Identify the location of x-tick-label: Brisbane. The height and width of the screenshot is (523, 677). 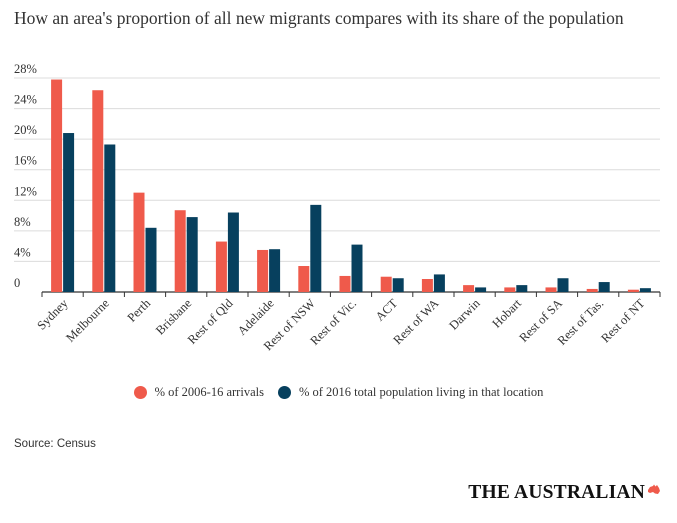
(174, 317).